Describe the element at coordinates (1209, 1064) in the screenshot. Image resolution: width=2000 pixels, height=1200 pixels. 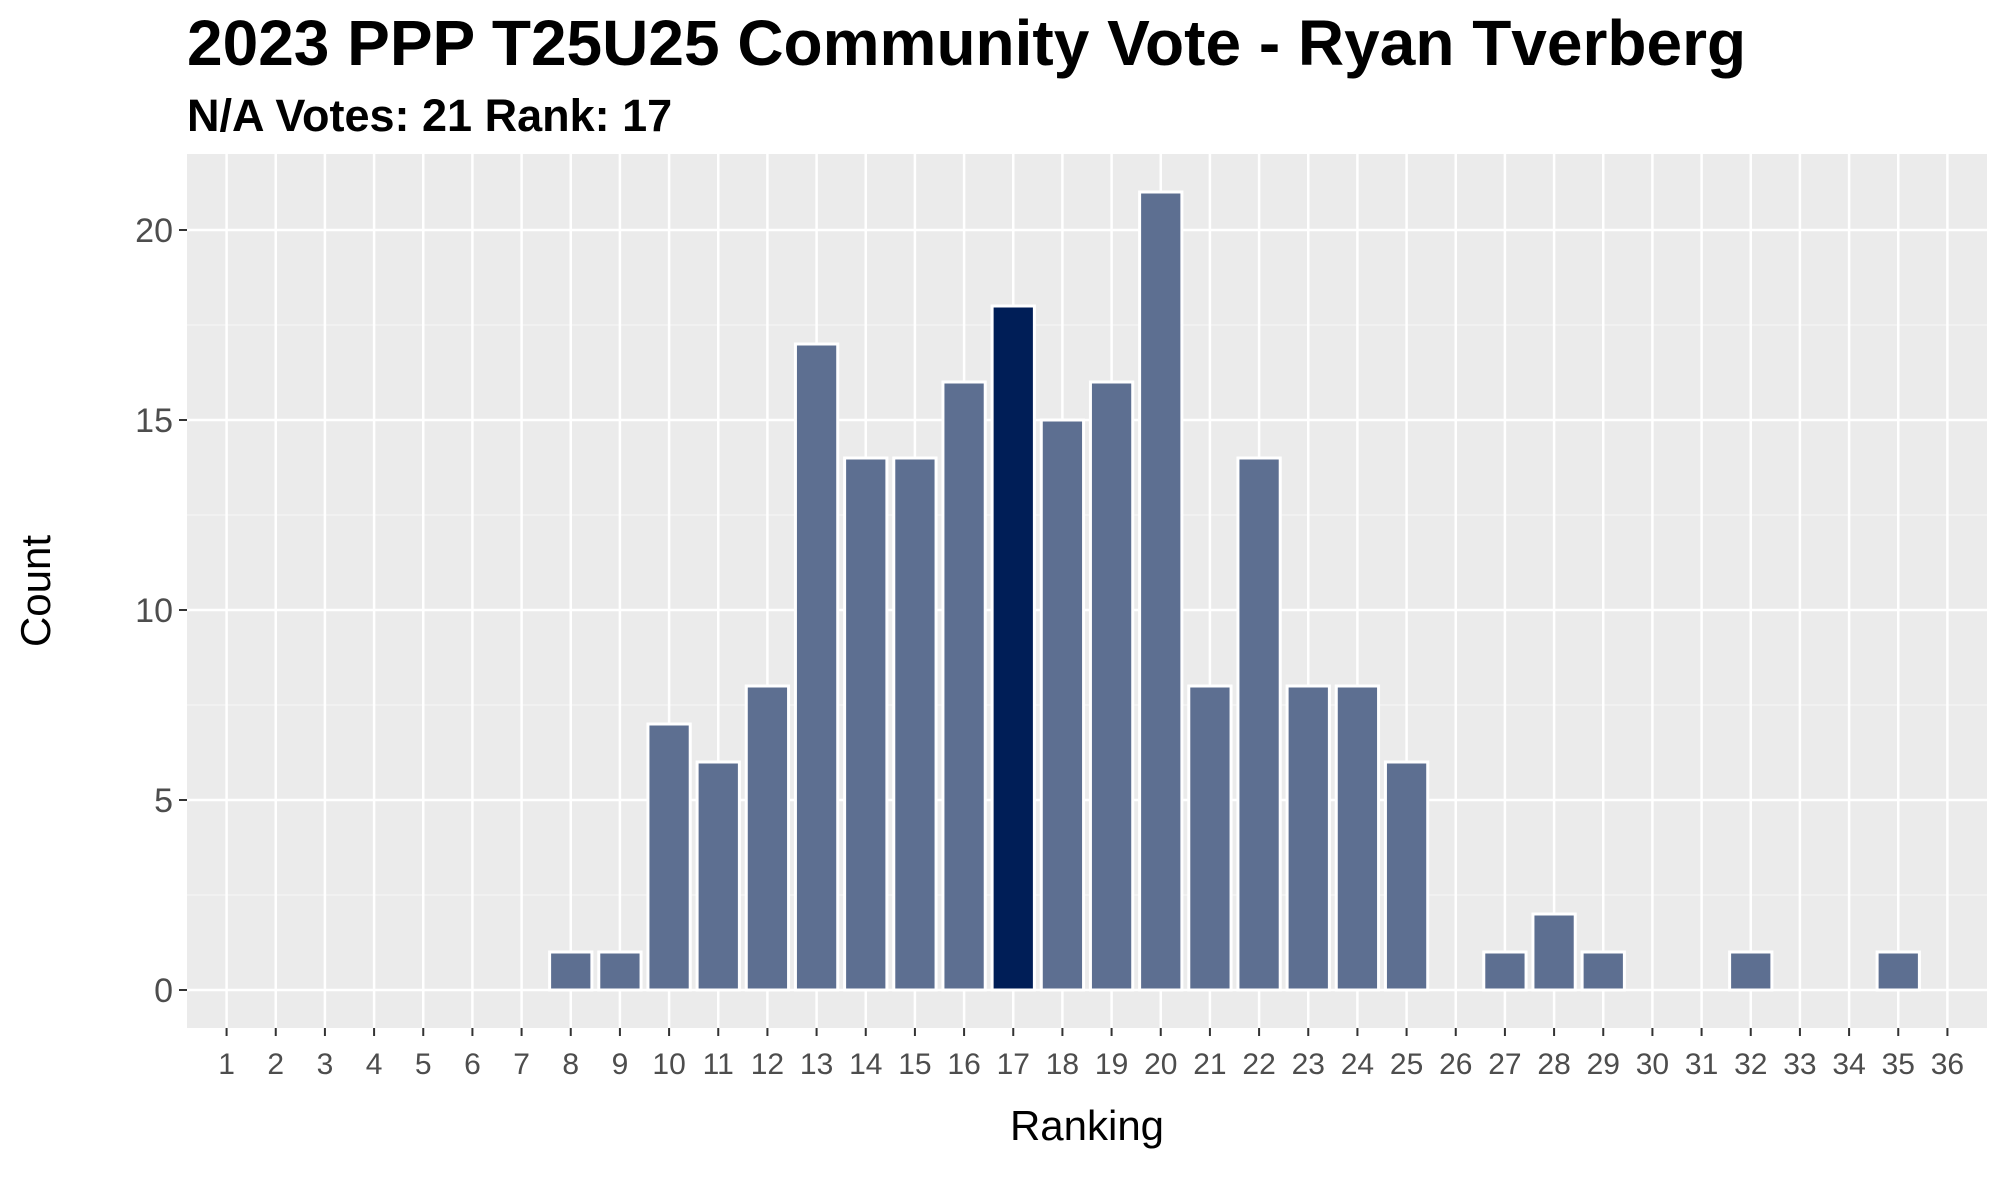
I see `x-tick-label: 21` at that location.